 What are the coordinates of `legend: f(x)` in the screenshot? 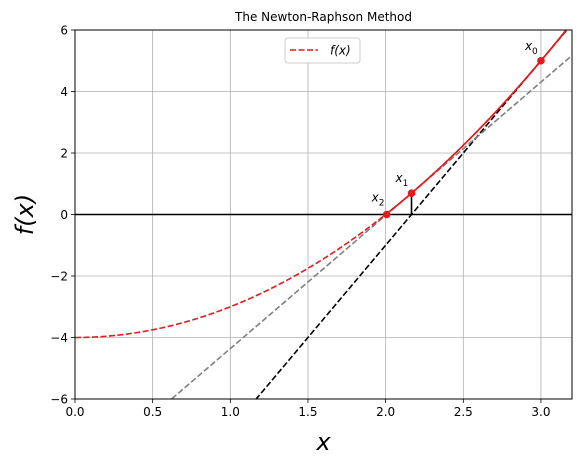 It's located at (322, 50).